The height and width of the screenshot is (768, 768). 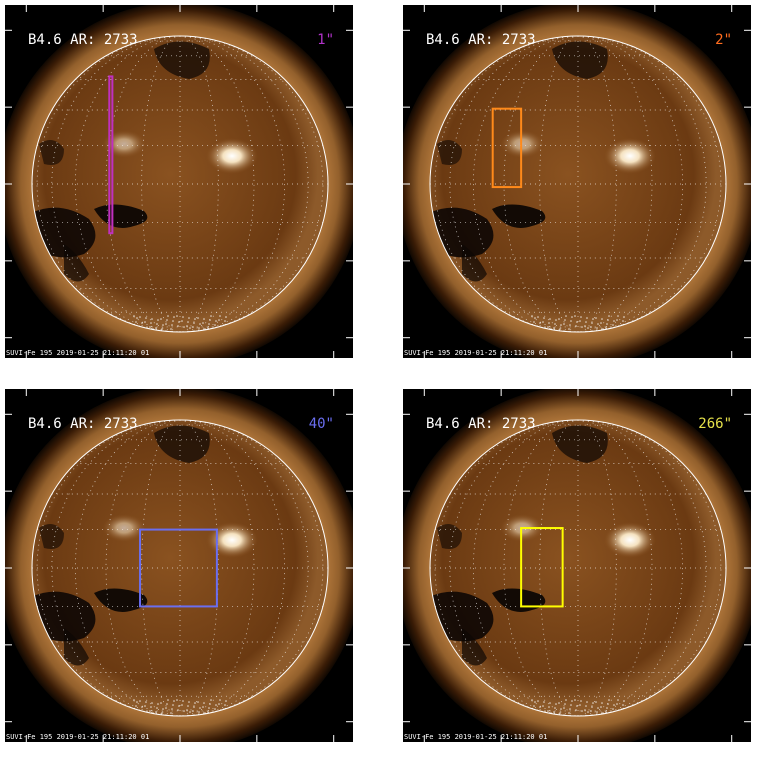 I want to click on resolution-label: 1", so click(x=325, y=40).